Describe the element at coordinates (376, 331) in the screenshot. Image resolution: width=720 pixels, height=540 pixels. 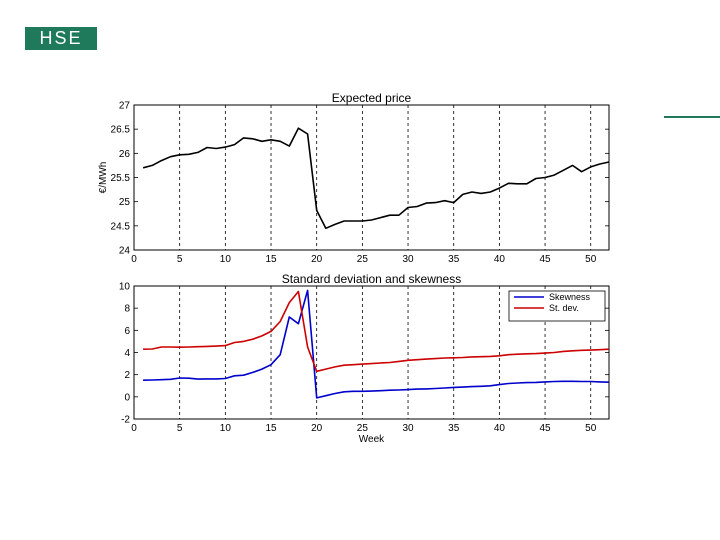
I see `chart2-st-dev-line` at that location.